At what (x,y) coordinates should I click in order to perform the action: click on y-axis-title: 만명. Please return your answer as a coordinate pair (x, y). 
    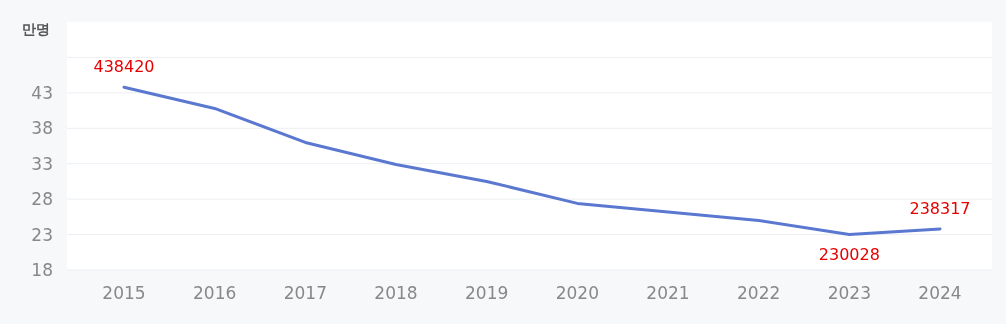
    Looking at the image, I should click on (36, 29).